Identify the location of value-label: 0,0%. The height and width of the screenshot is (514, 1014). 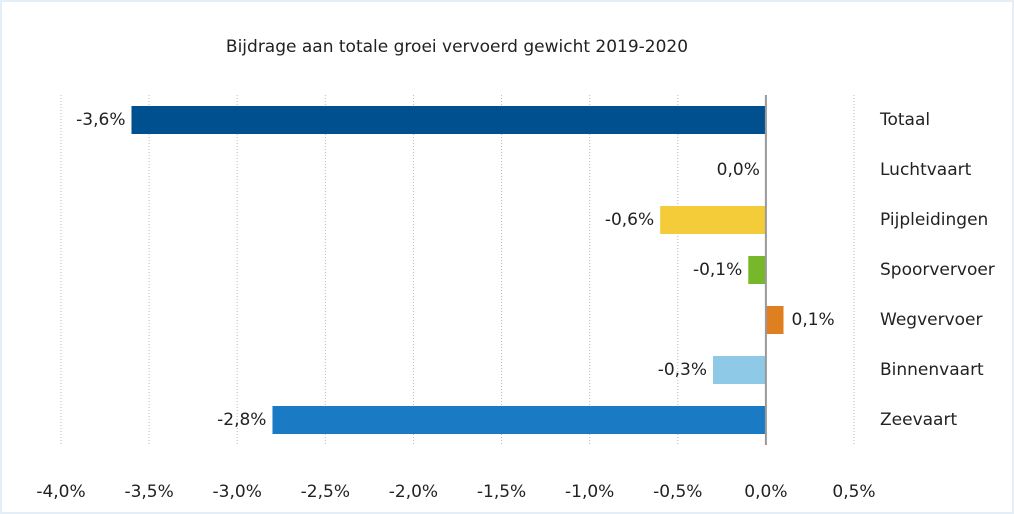
(738, 170).